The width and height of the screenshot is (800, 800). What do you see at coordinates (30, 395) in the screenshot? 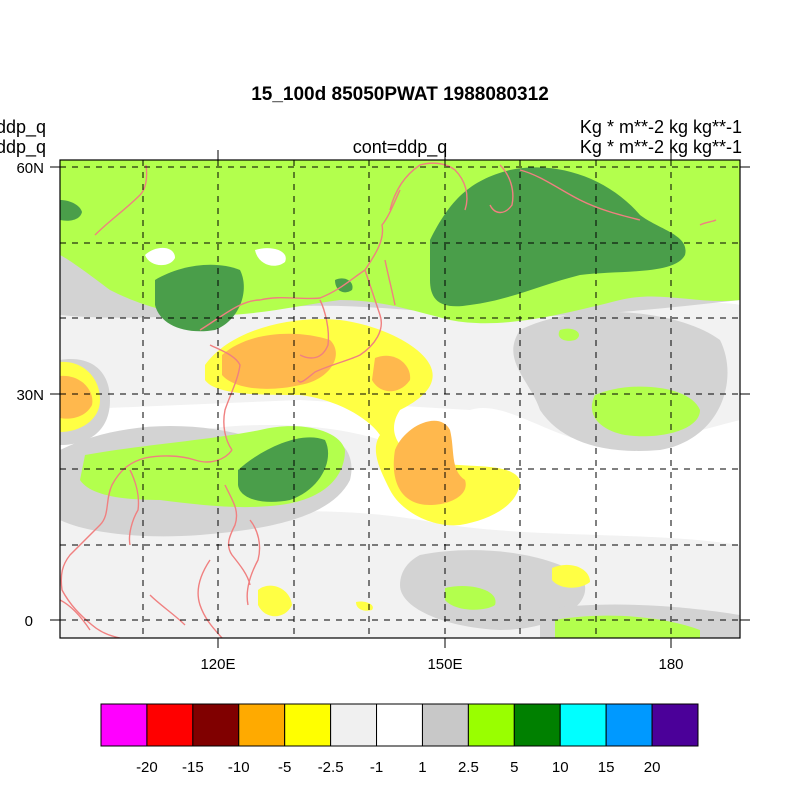
I see `lat-label-30n: 30N` at bounding box center [30, 395].